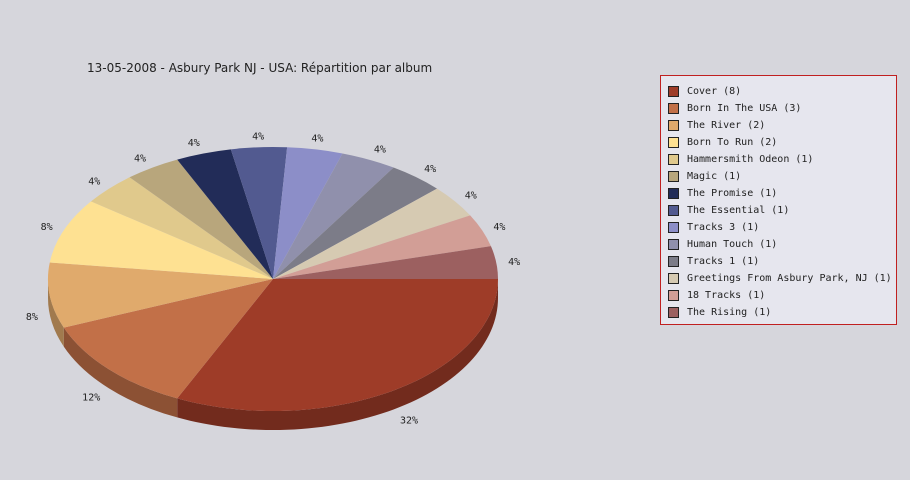  What do you see at coordinates (744, 108) in the screenshot?
I see `legend-label: Born In The USA (3)` at bounding box center [744, 108].